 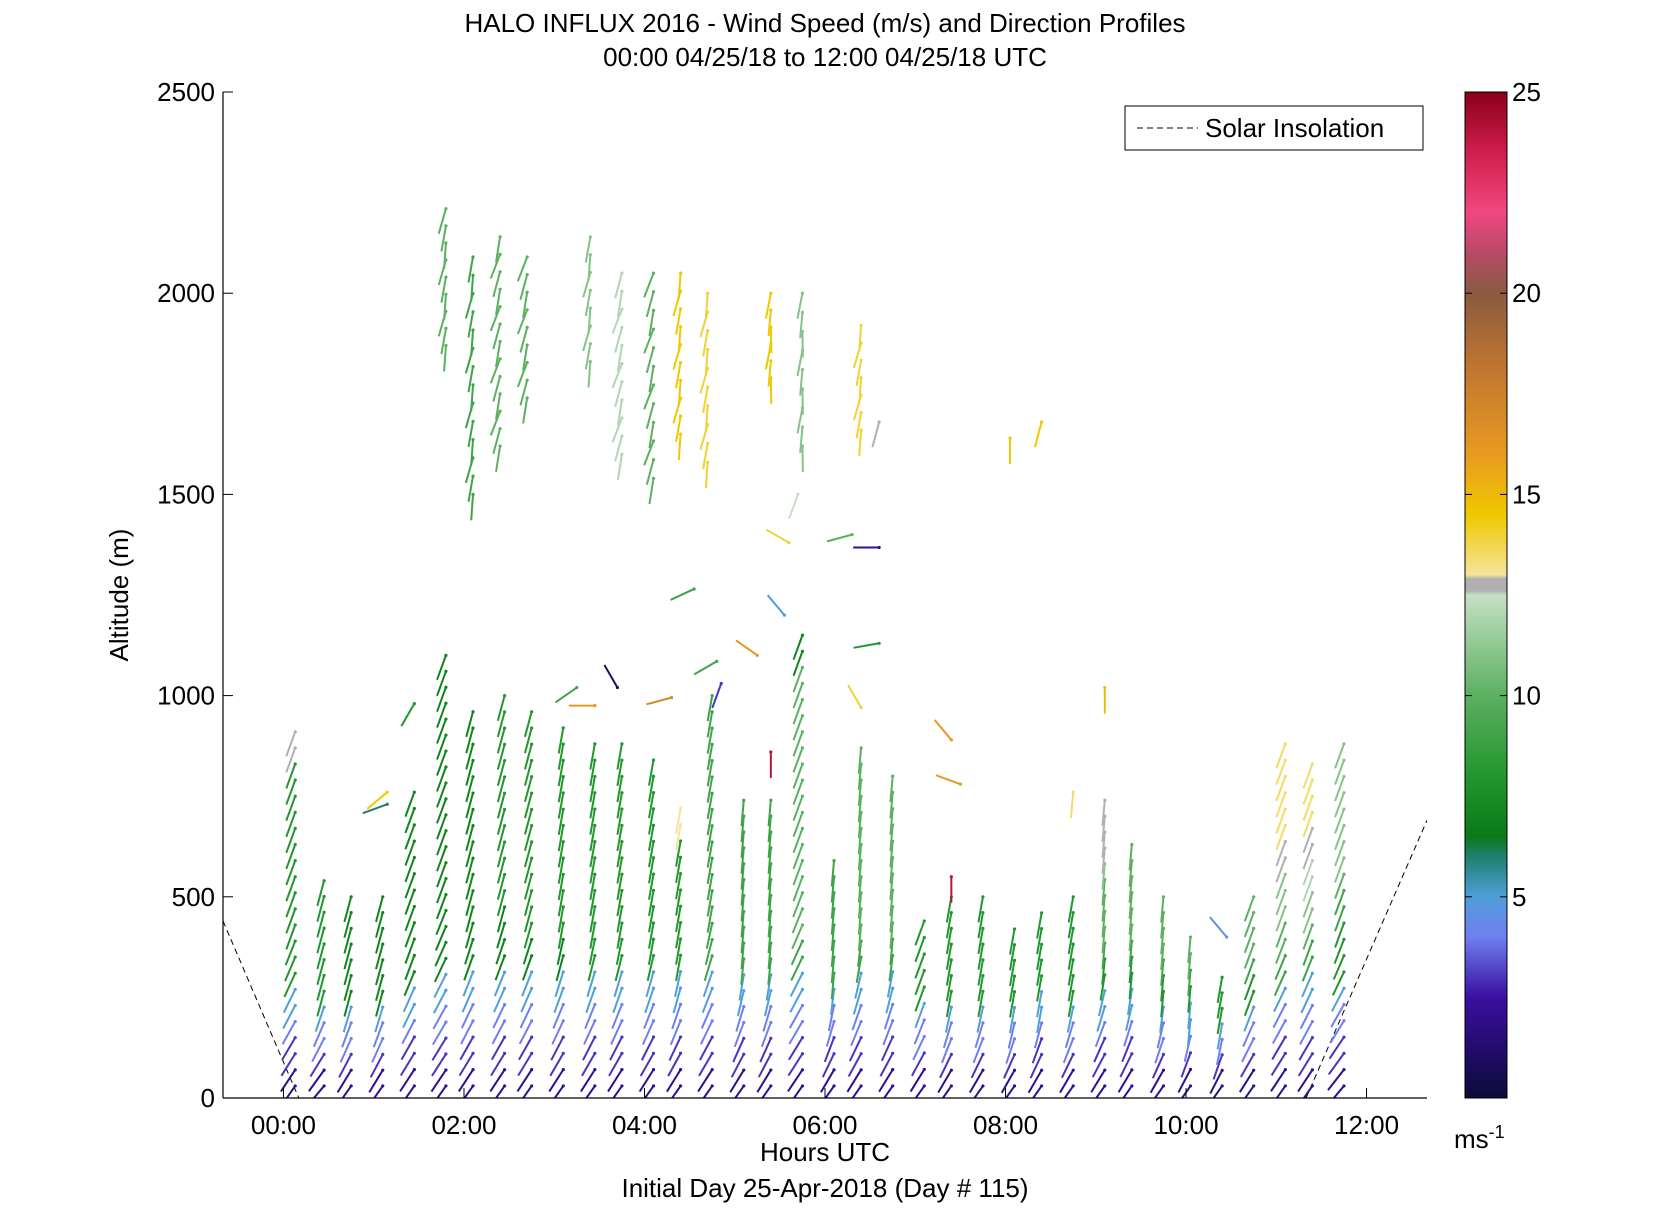 I want to click on solar-insolation-line, so click(x=1366, y=959).